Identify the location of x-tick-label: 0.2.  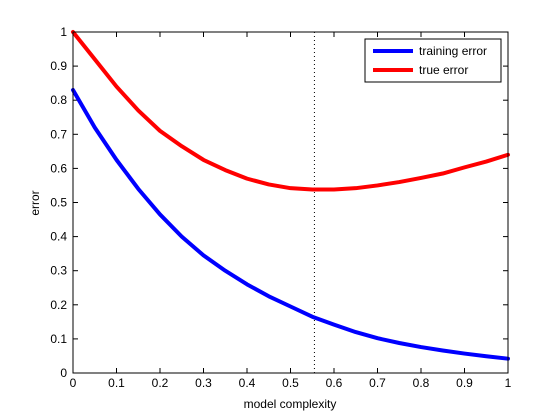
(160, 383).